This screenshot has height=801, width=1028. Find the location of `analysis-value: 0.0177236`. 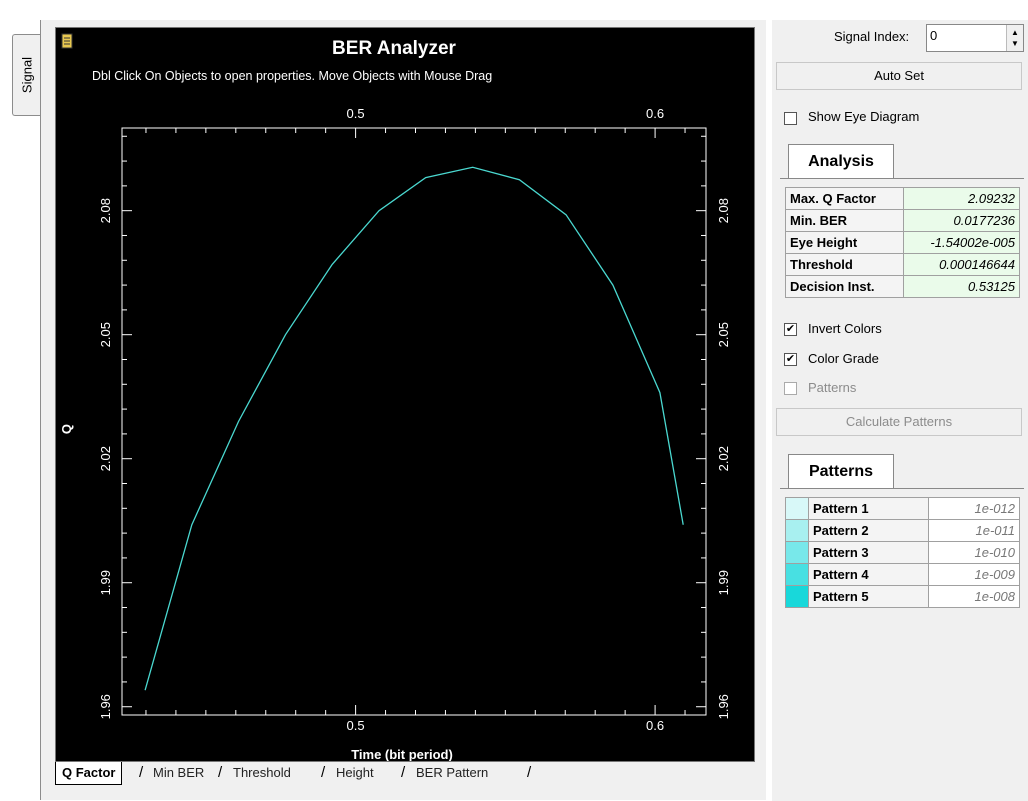

analysis-value: 0.0177236 is located at coordinates (961, 220).